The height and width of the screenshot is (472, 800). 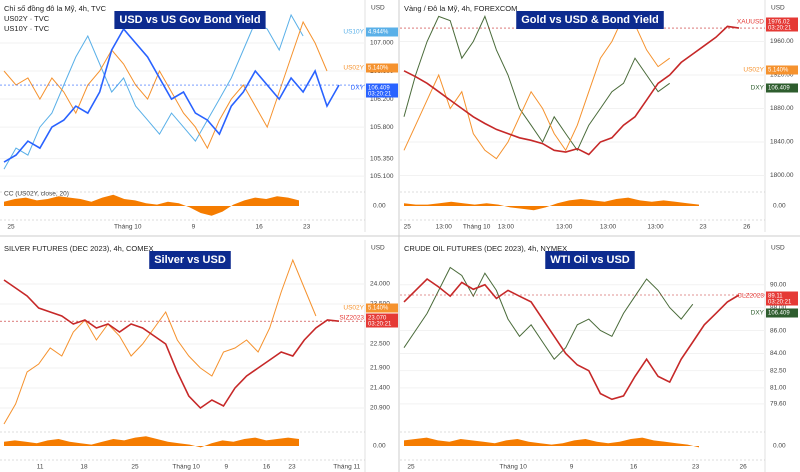 I want to click on y-tick-label: 20.900, so click(x=380, y=408).